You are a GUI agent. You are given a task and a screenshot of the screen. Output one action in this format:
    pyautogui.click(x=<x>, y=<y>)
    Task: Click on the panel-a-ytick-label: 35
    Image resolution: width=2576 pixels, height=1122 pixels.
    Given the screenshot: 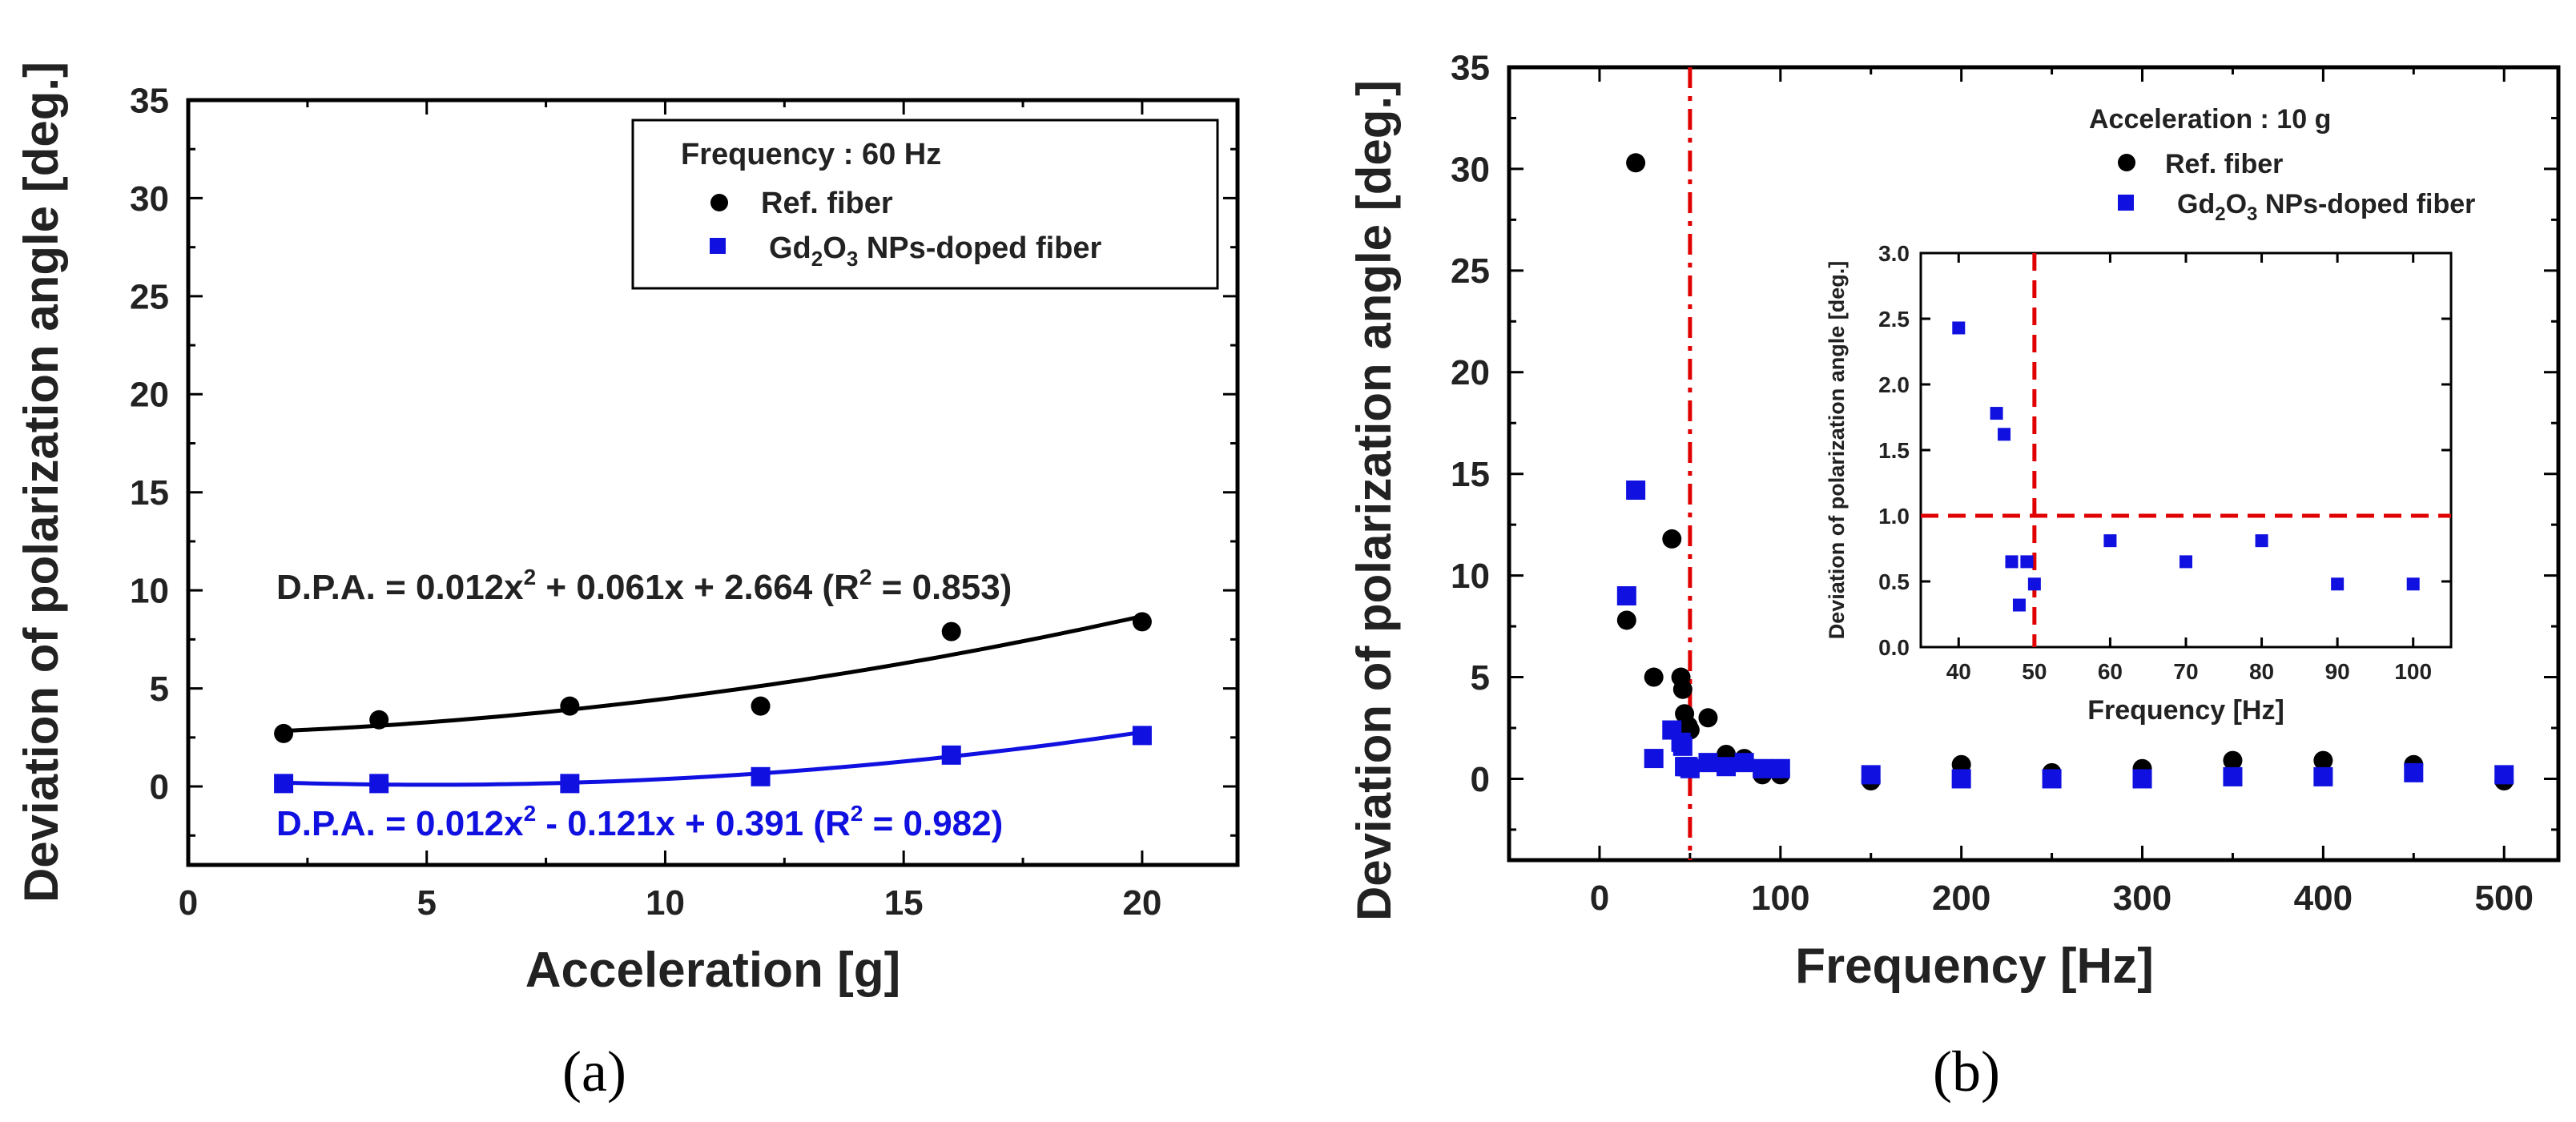 What is the action you would take?
    pyautogui.click(x=149, y=101)
    